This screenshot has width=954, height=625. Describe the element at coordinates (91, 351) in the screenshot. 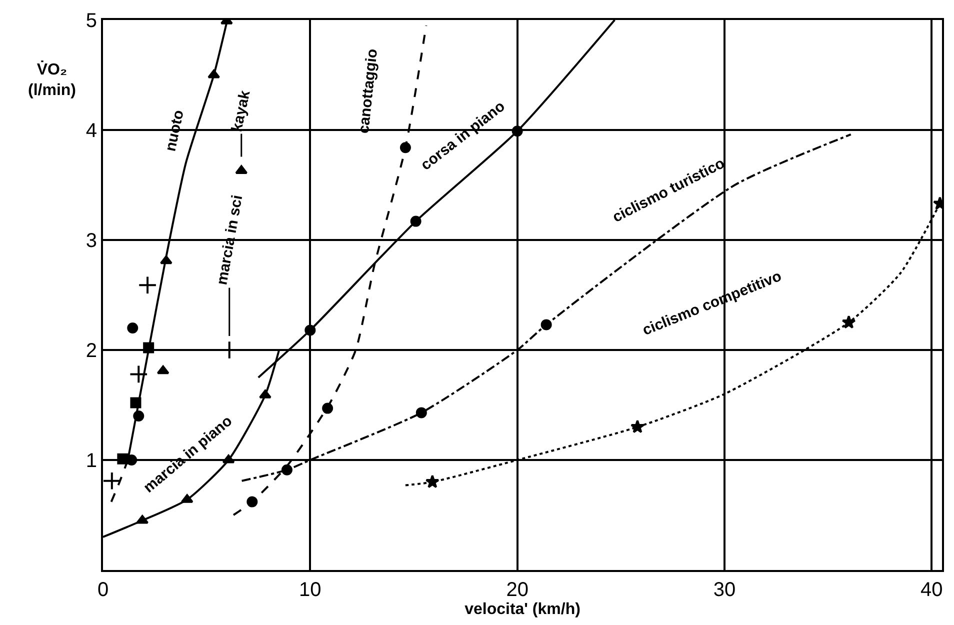

I see `y-tick-label: 2` at that location.